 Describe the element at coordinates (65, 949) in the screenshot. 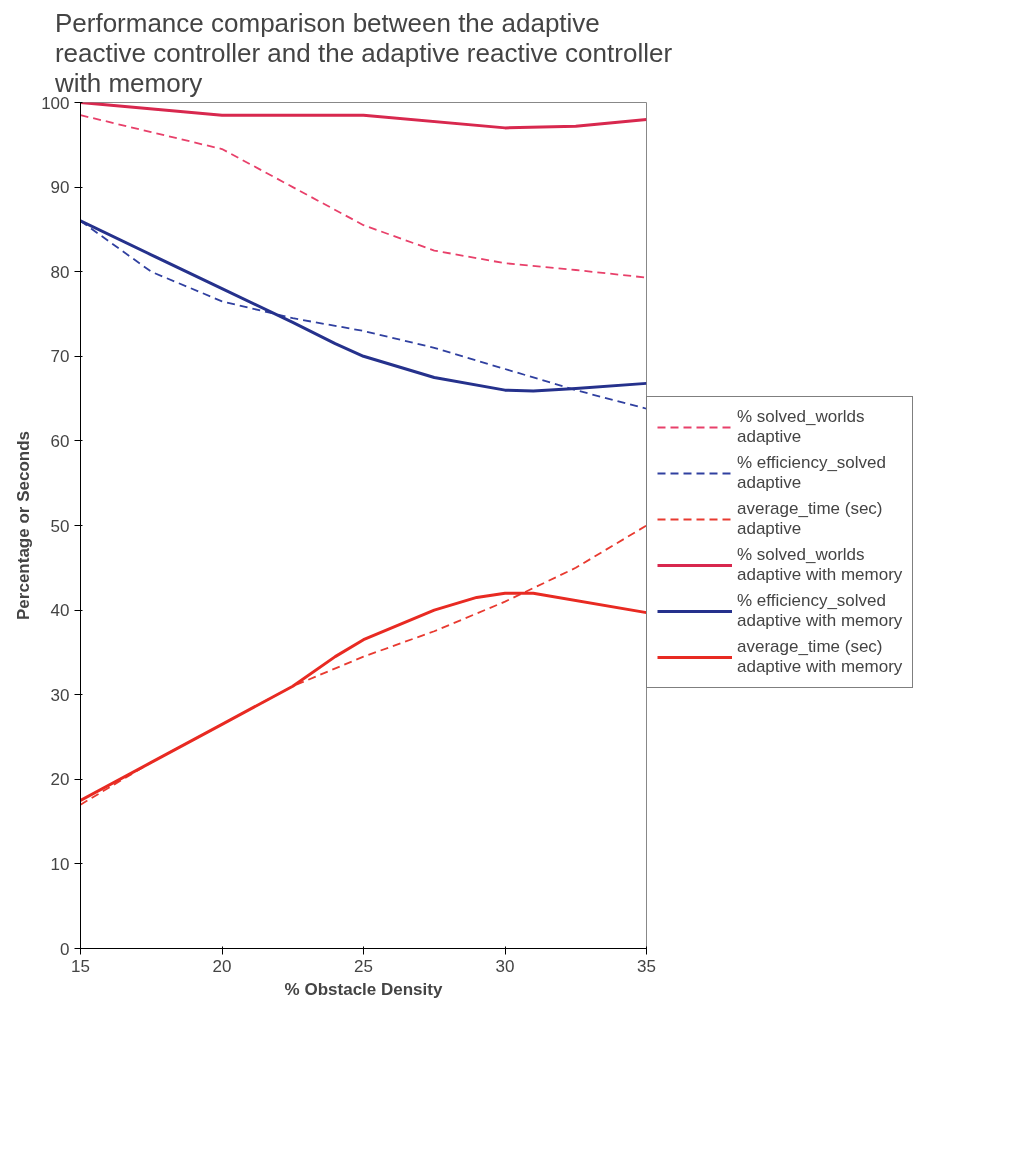

I see `y-tick-label: 0` at that location.